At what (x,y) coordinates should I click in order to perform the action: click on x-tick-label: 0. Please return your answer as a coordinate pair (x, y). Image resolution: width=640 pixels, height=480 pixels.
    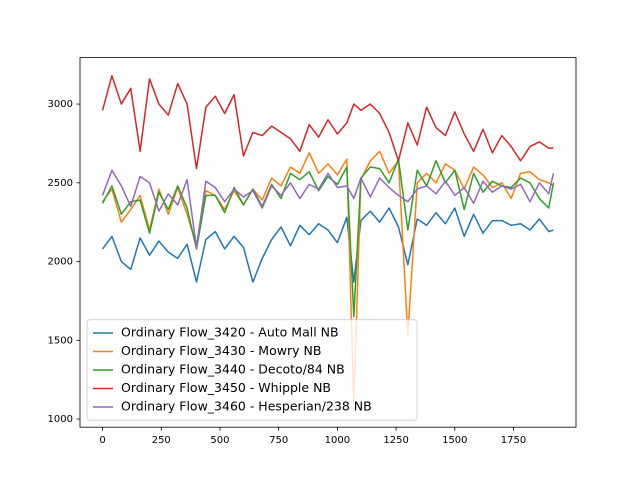
    Looking at the image, I should click on (102, 440).